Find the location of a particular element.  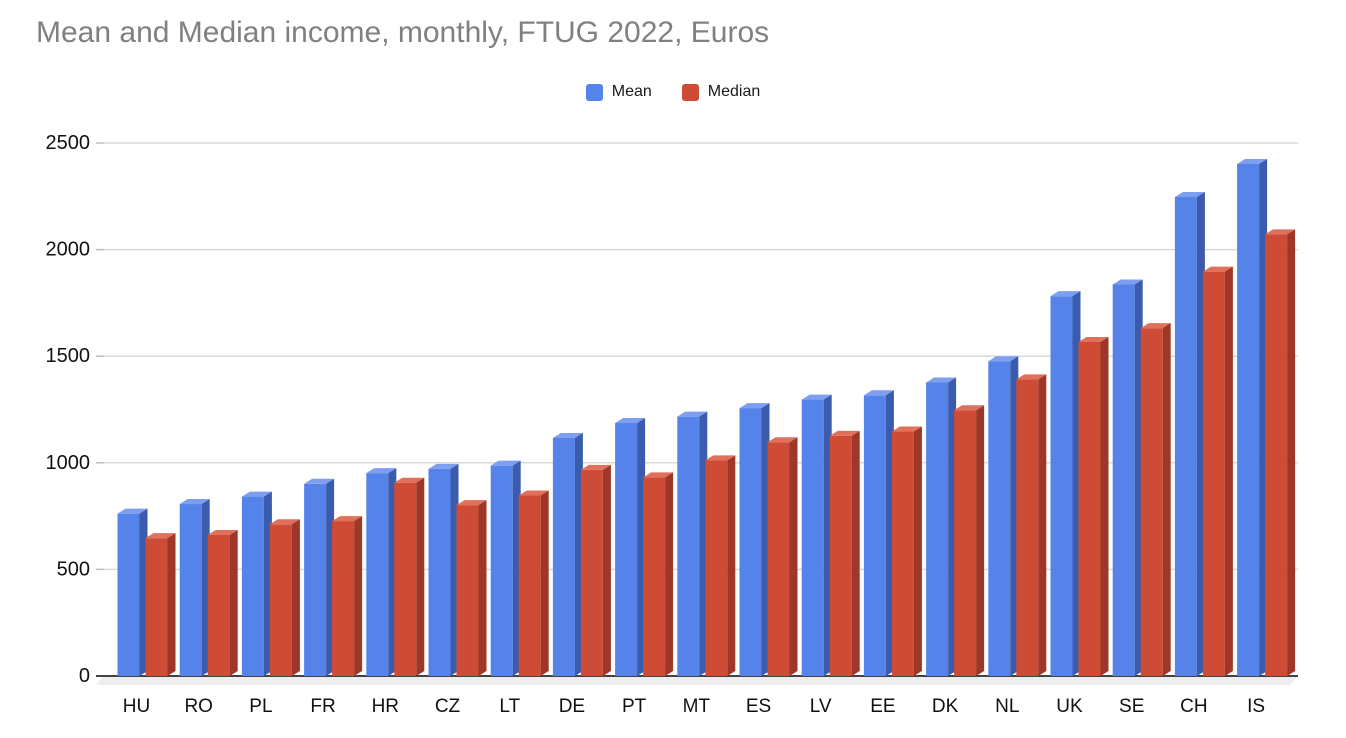

x-axis-label-NL: NL is located at coordinates (1007, 706).